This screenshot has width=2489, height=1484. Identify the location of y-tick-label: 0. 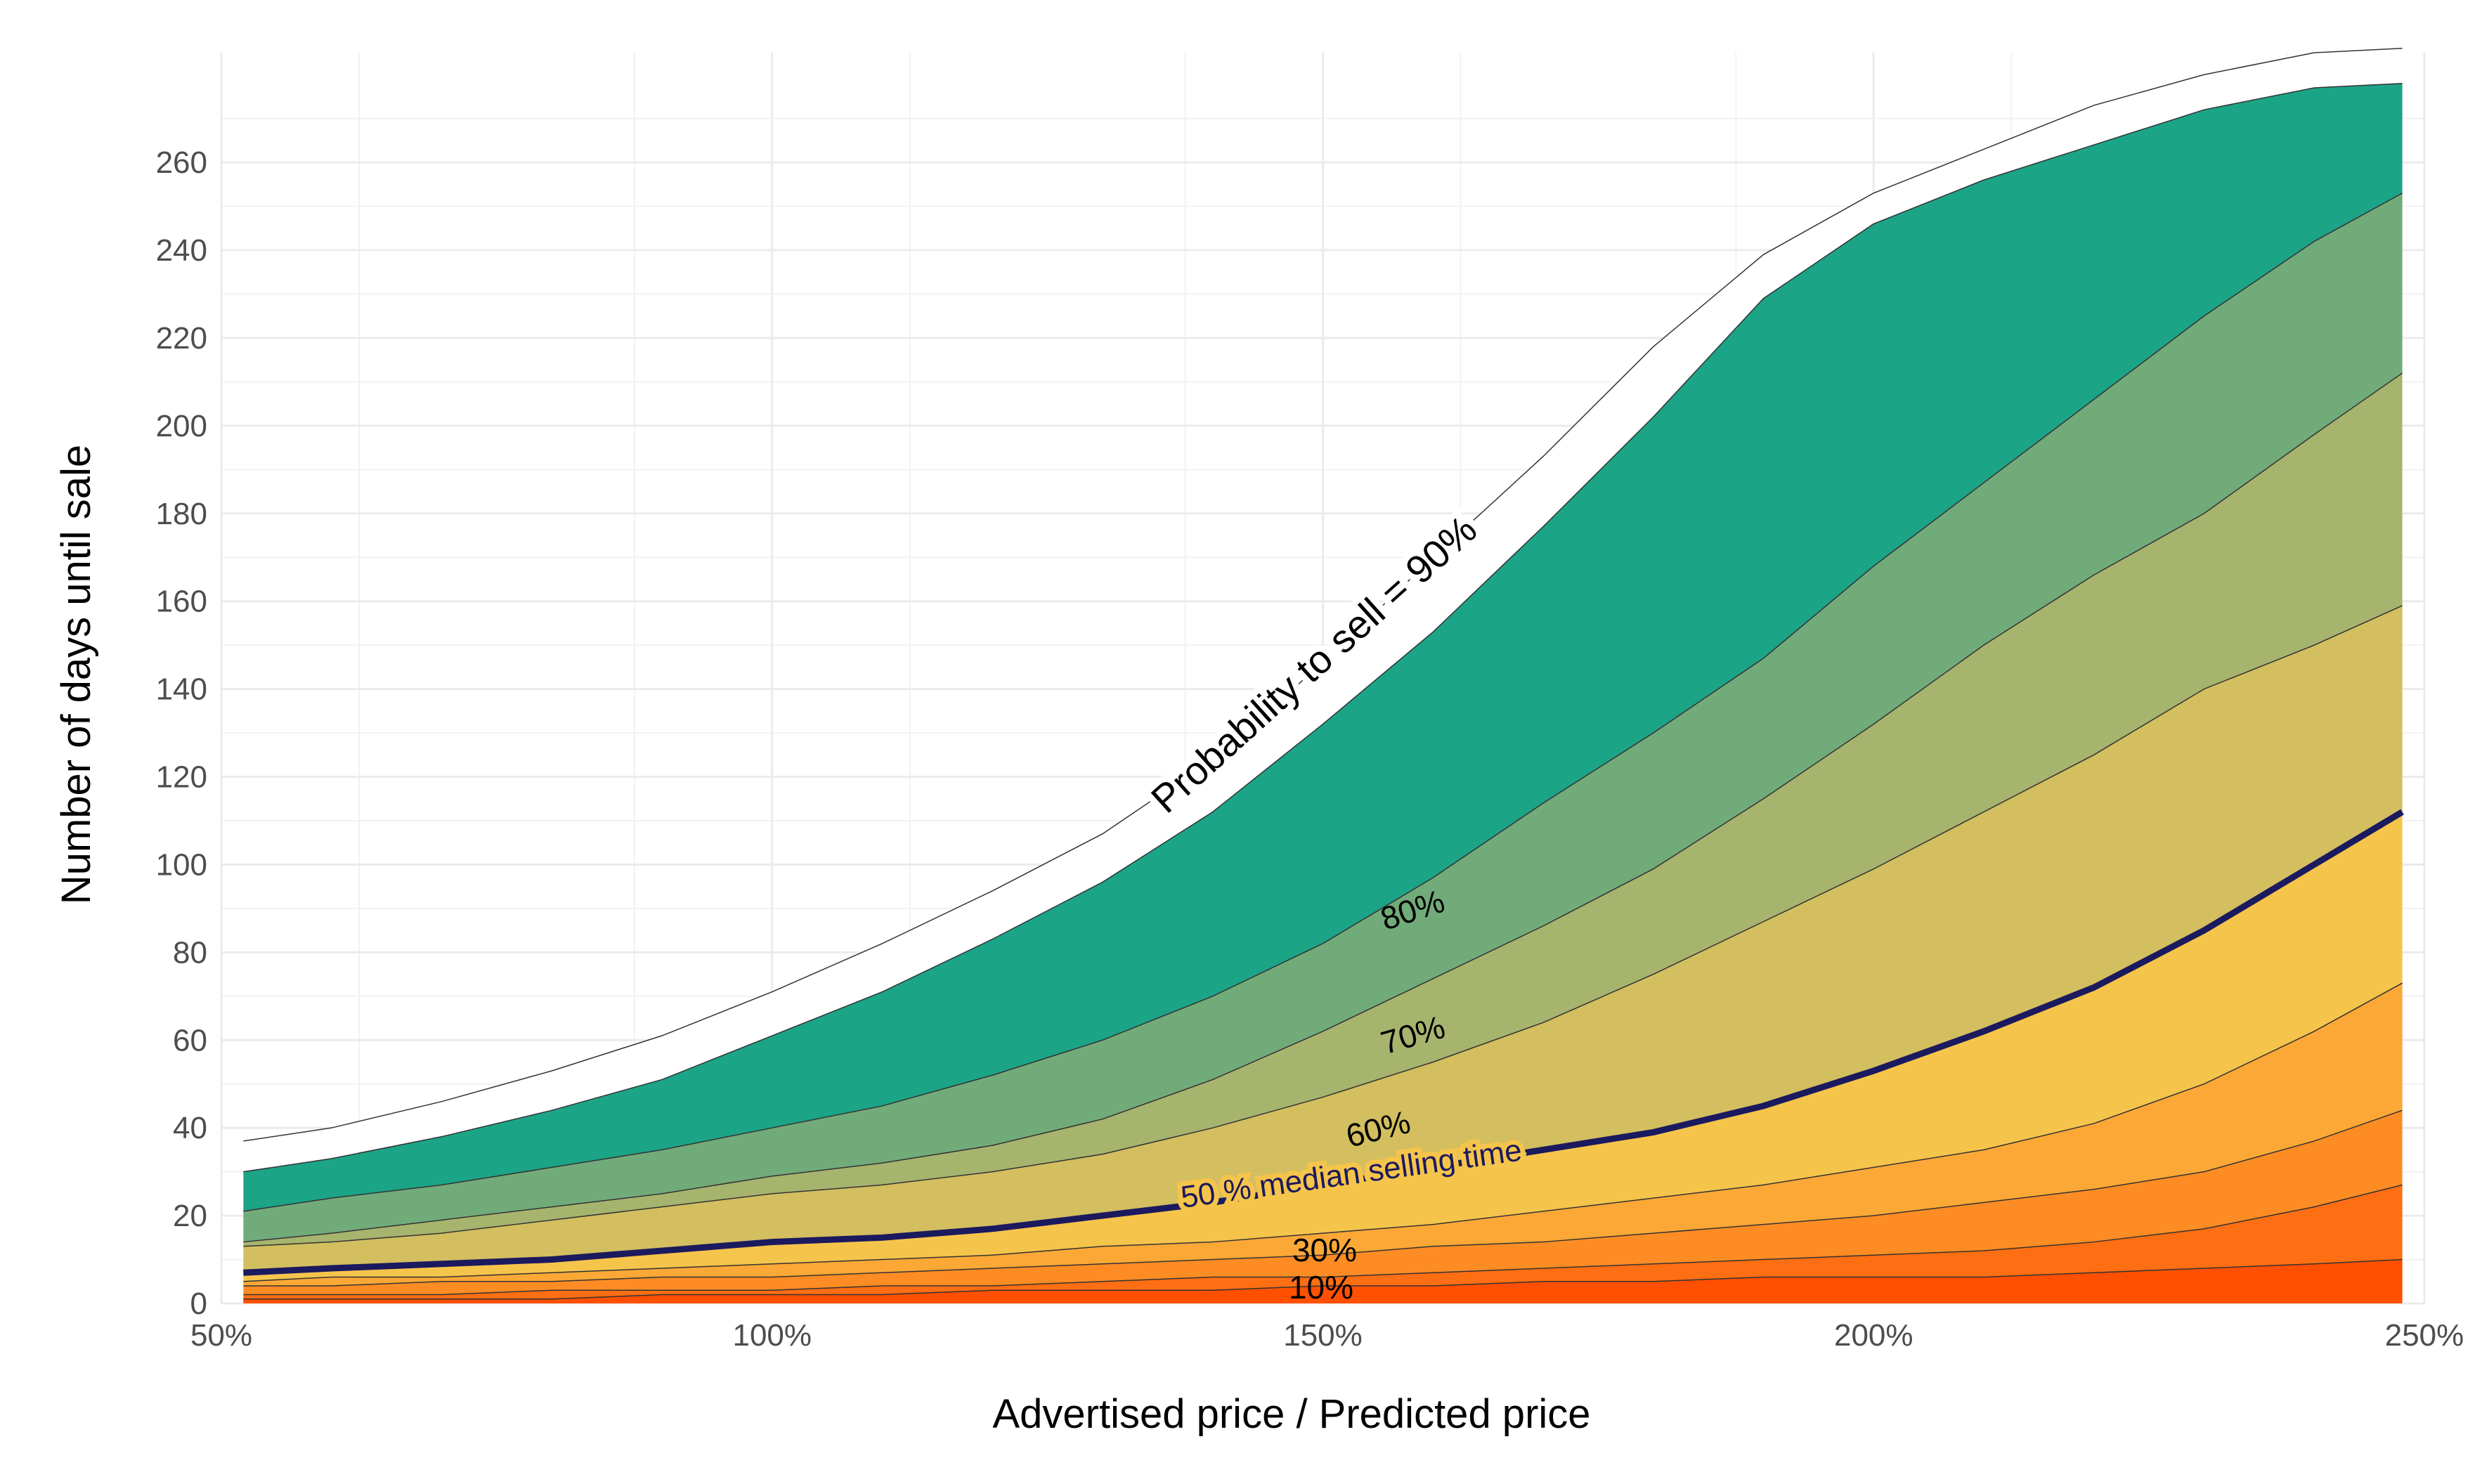
(198, 1304).